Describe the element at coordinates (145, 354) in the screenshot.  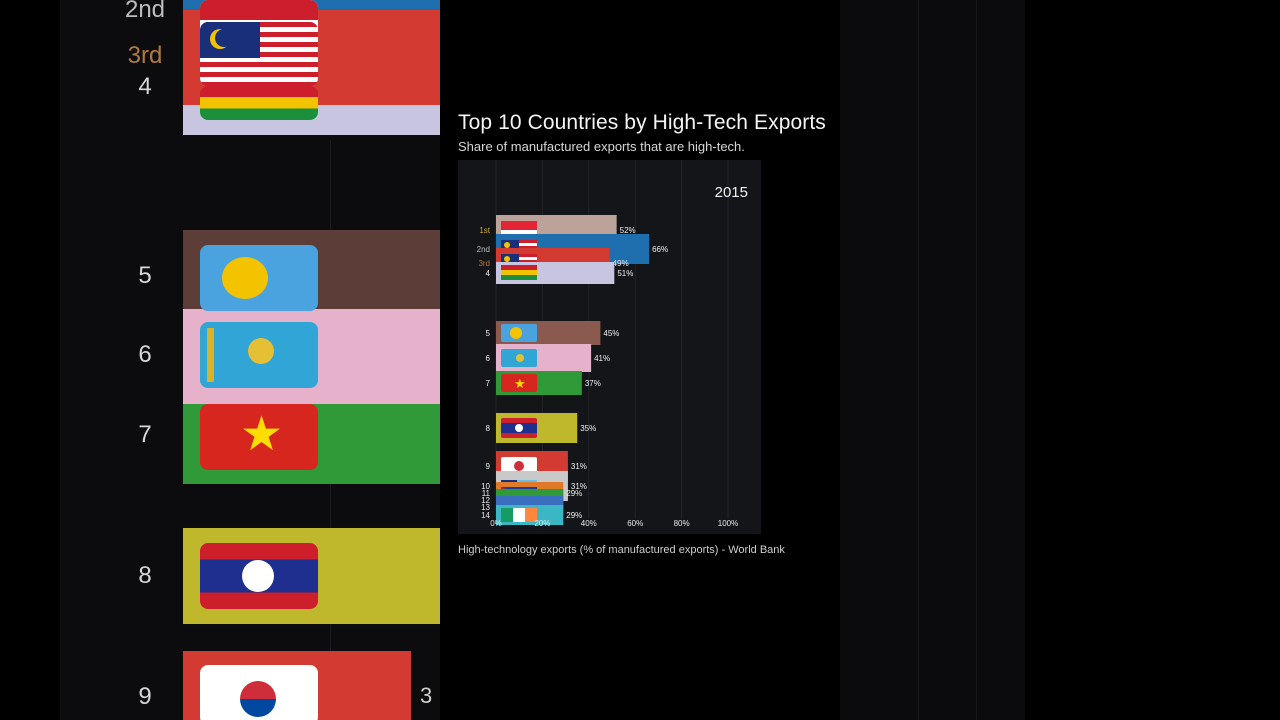
I see `bg-rank-label: 6` at that location.